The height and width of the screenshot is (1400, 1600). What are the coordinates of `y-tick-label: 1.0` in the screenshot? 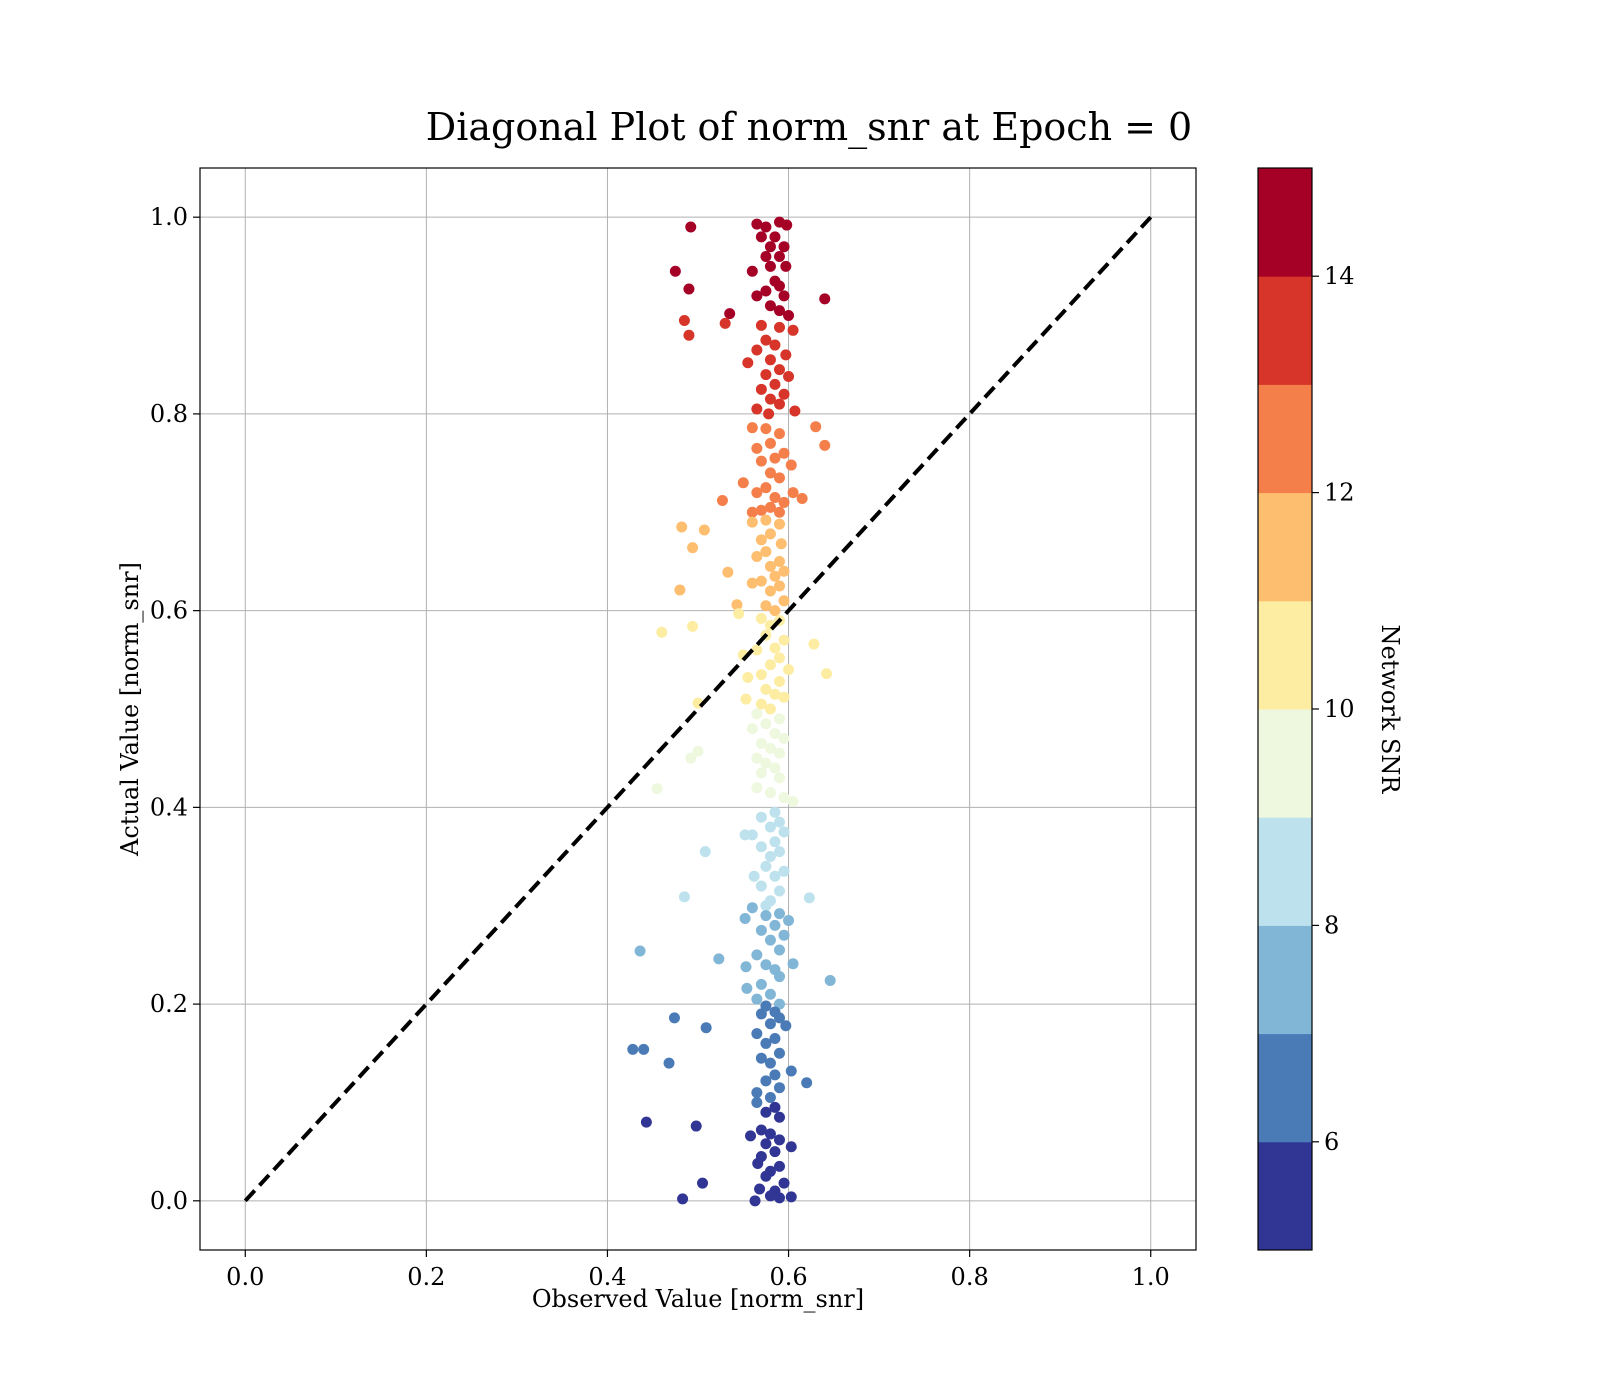 It's located at (169, 217).